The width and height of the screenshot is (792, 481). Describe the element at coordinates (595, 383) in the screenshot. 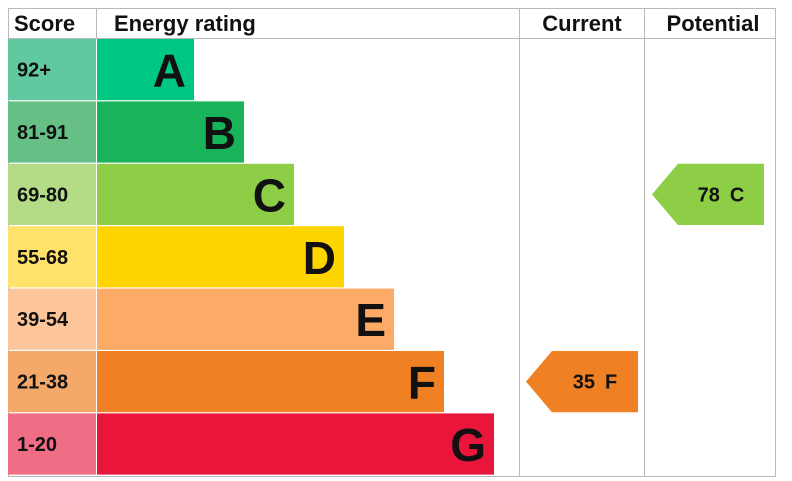

I see `current-rating-label: 35 F` at that location.